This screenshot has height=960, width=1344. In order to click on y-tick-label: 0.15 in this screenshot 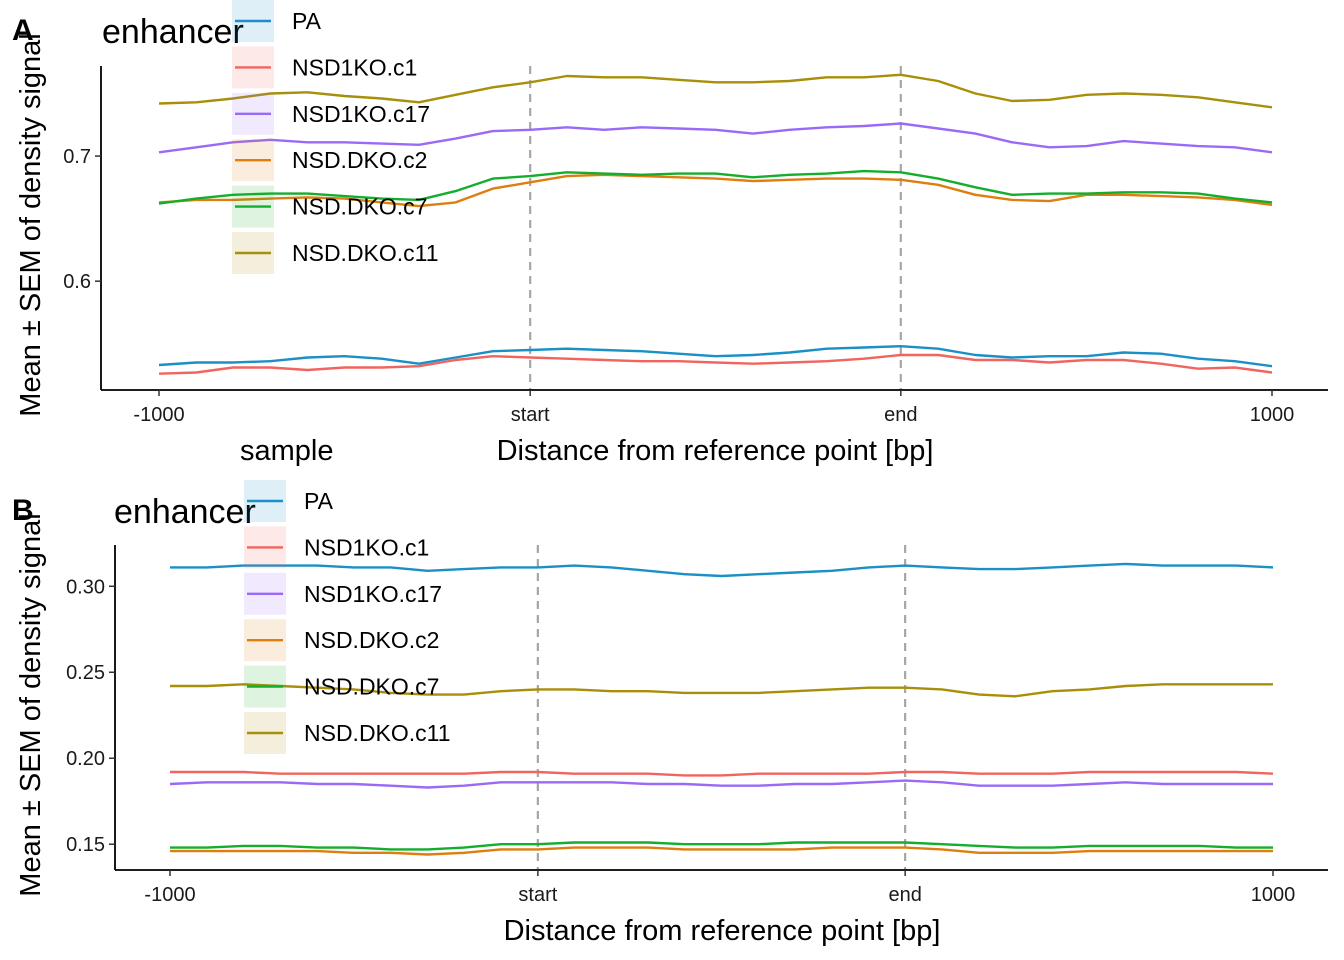, I will do `click(85, 845)`.